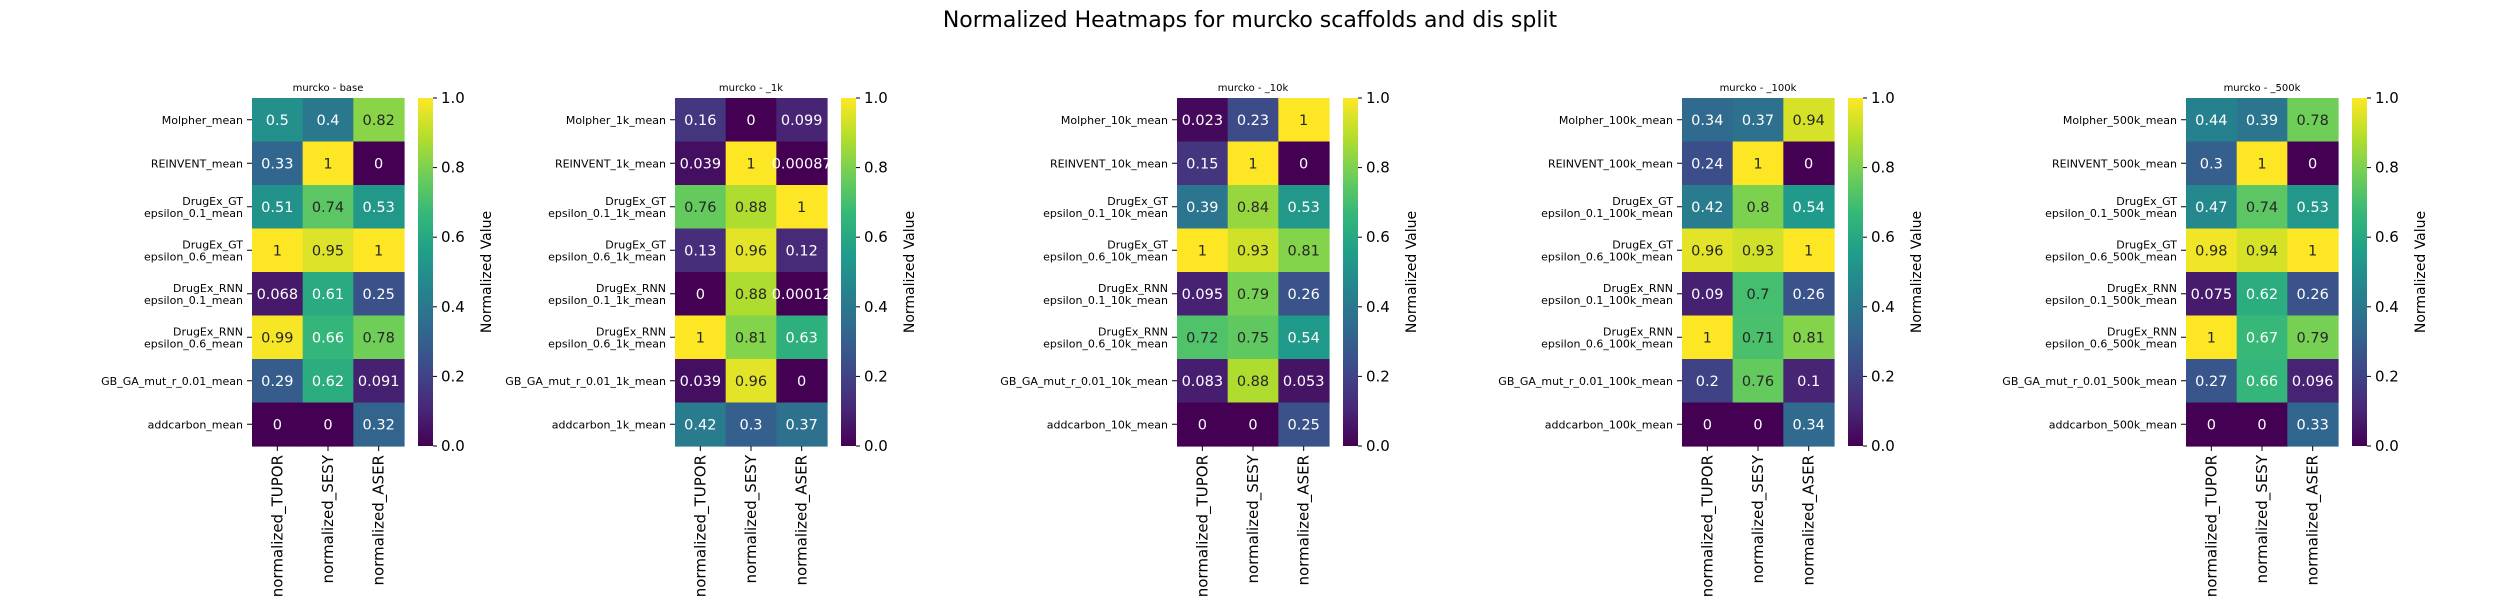 This screenshot has width=2500, height=600. I want to click on cell-value-label: 0.74, so click(2262, 208).